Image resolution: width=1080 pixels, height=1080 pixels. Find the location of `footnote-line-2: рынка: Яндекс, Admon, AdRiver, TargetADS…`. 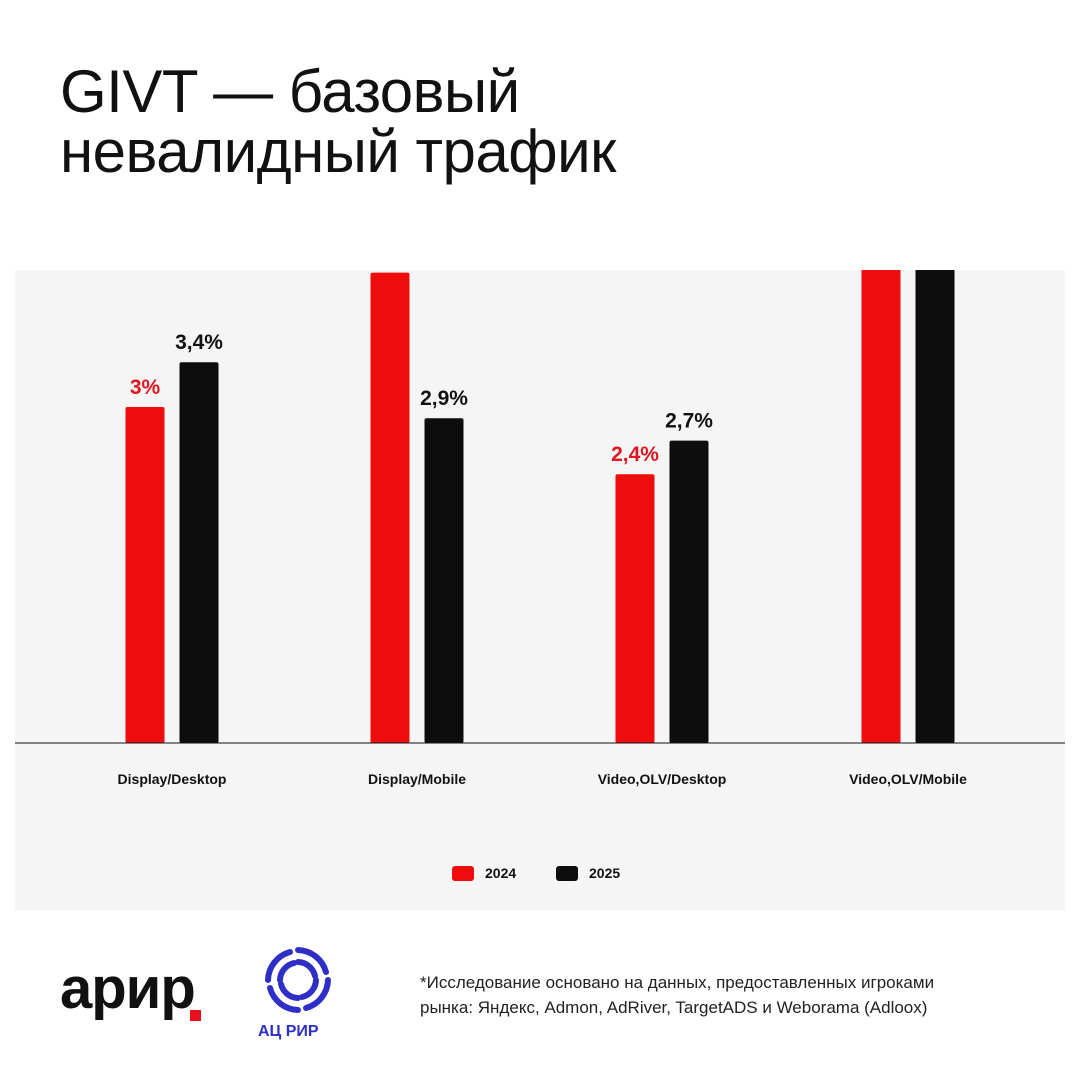

footnote-line-2: рынка: Яндекс, Admon, AdRiver, TargetADS… is located at coordinates (674, 1007).